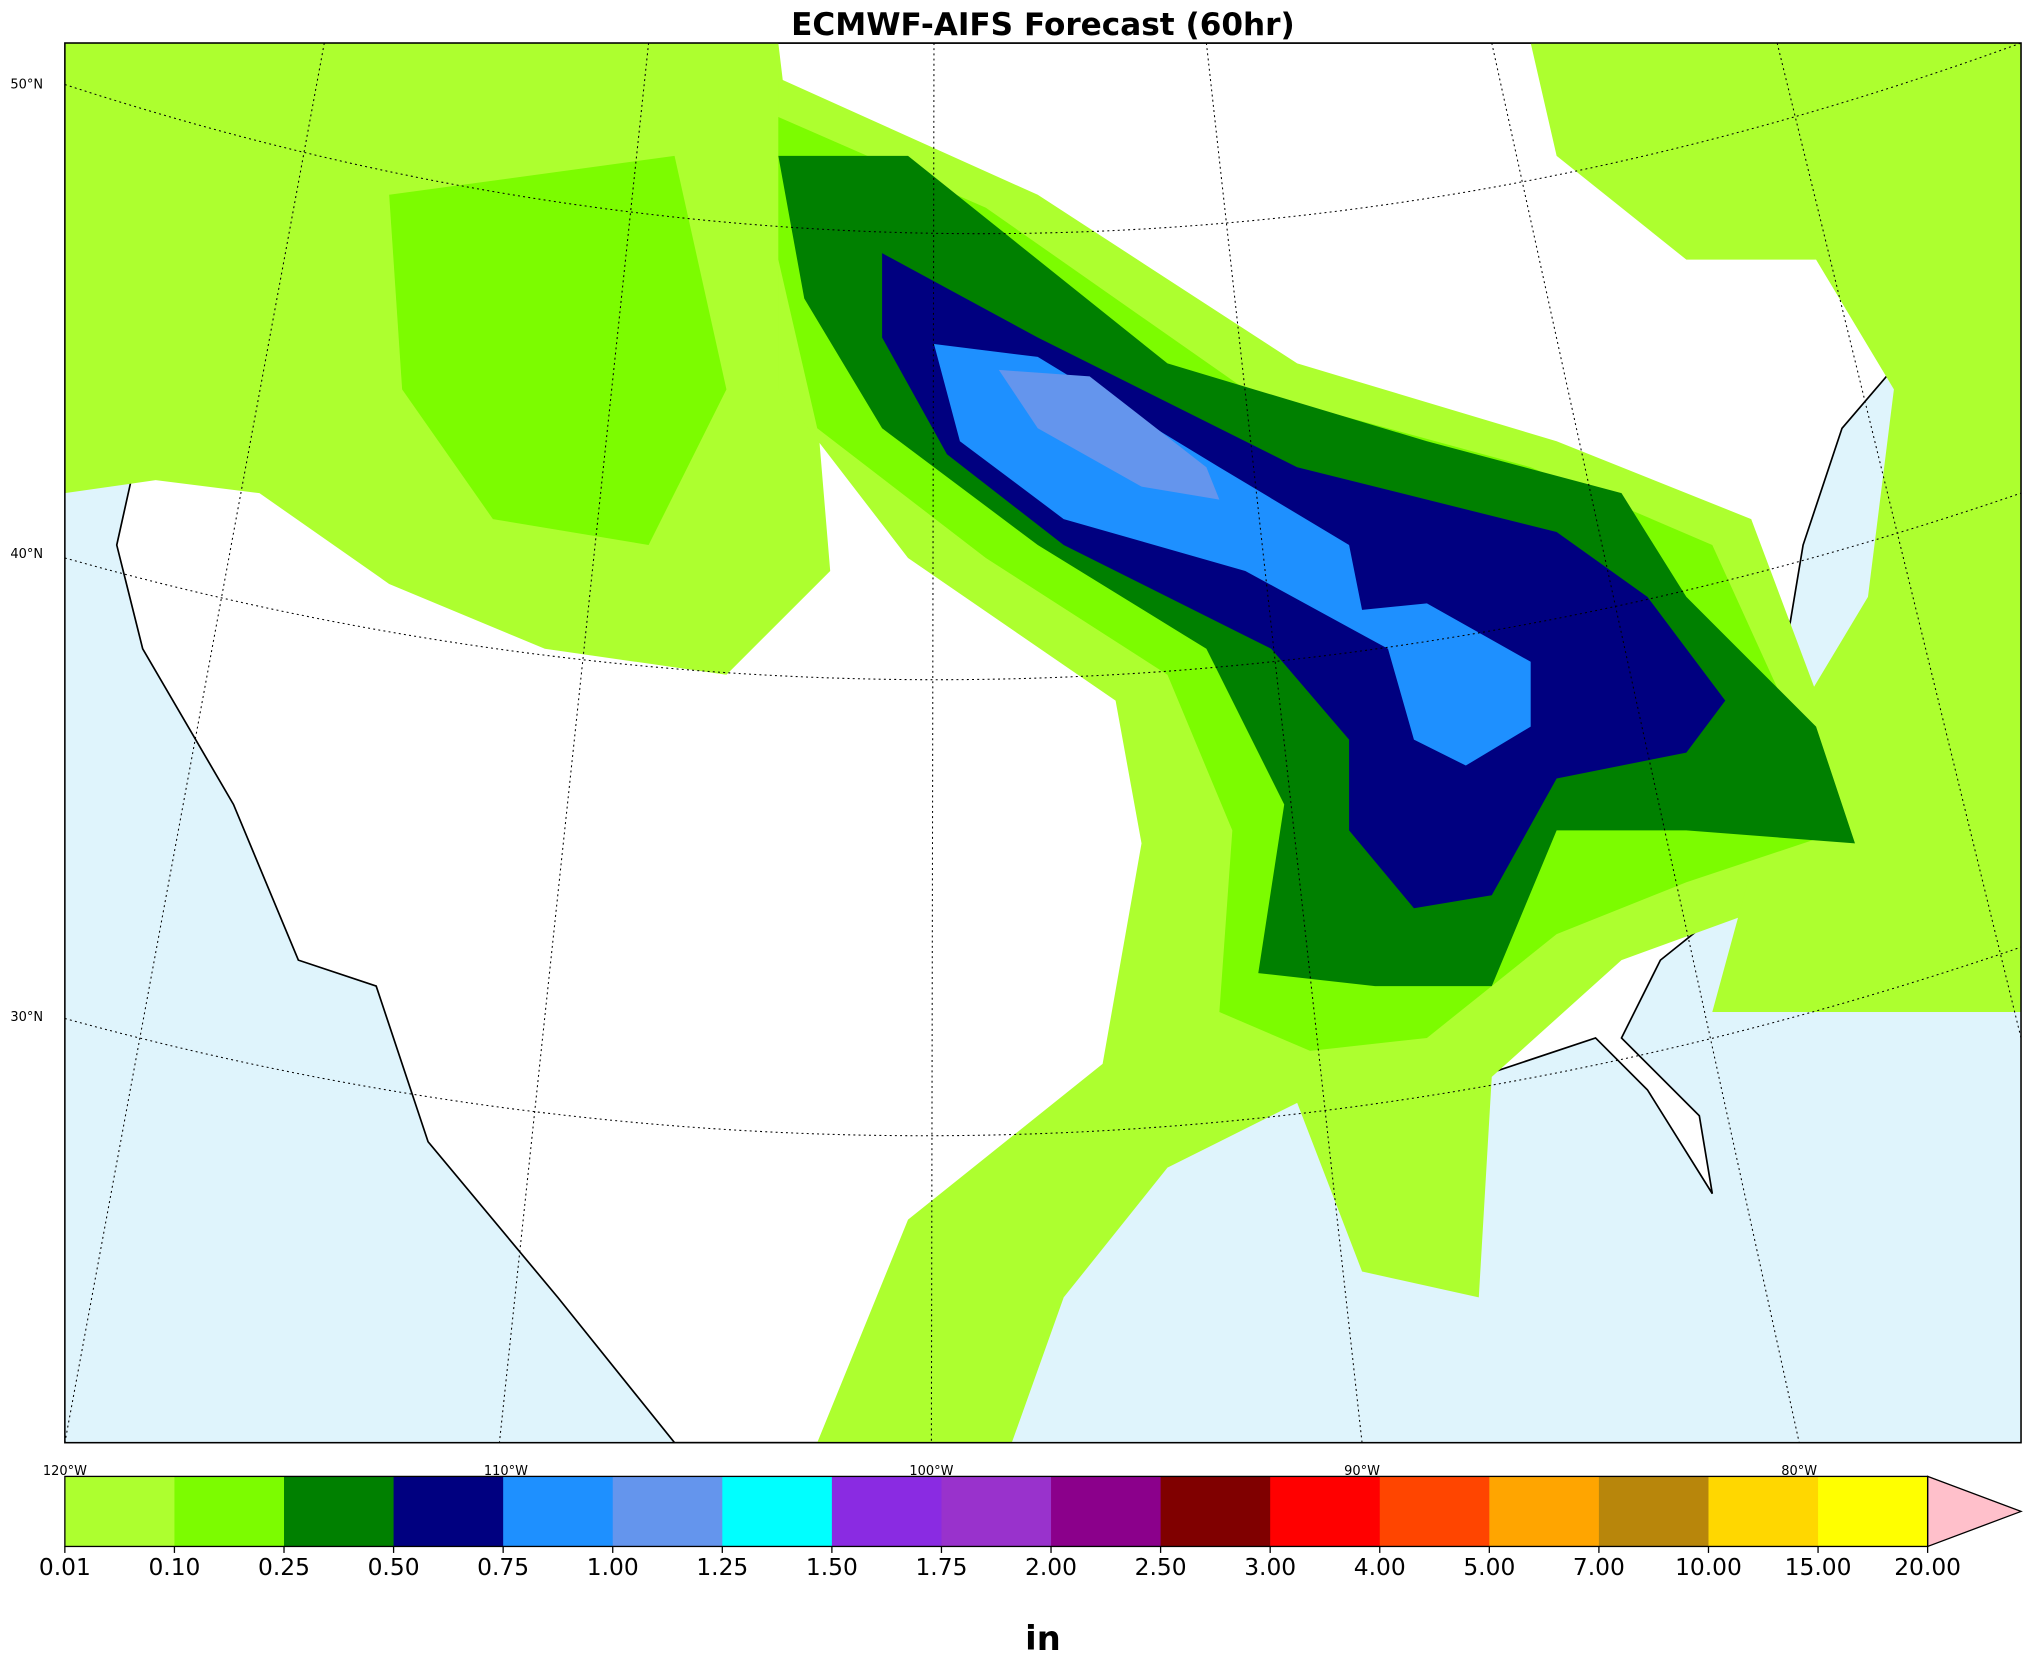 Image resolution: width=2034 pixels, height=1666 pixels. What do you see at coordinates (1799, 1471) in the screenshot?
I see `lon-label: 80°W` at bounding box center [1799, 1471].